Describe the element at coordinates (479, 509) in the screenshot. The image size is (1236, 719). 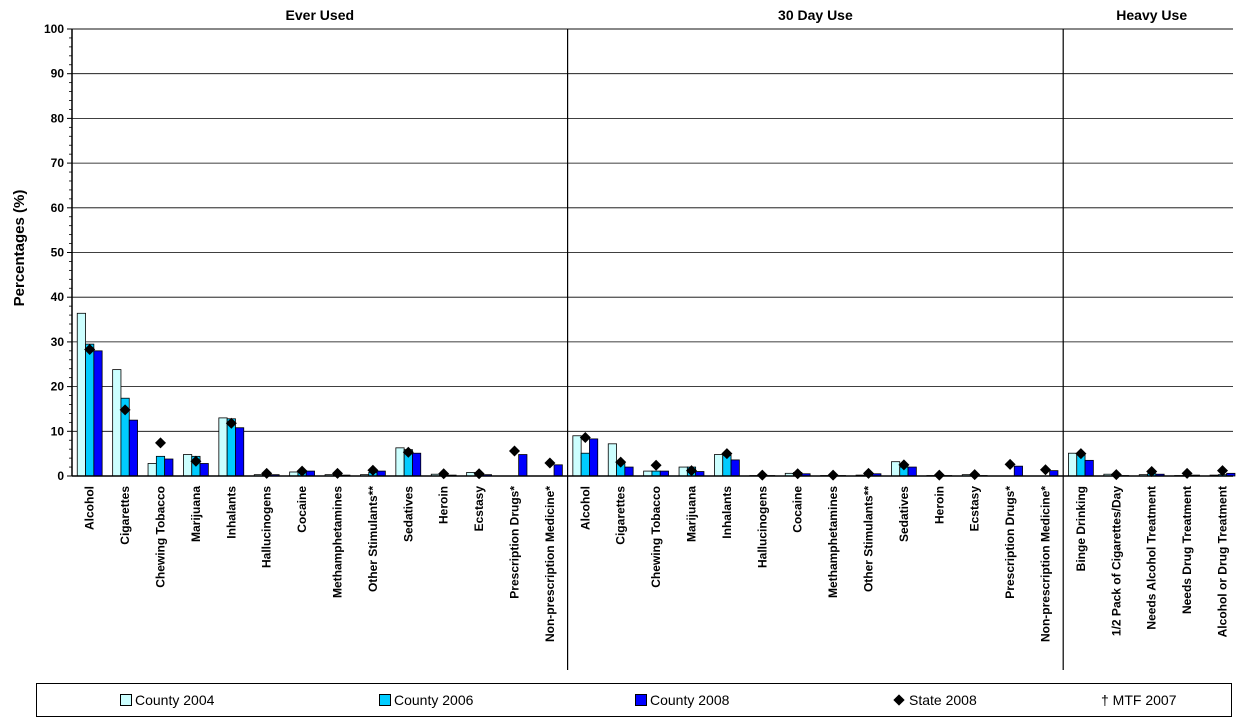
I see `category-label-ever-used-ecstasy: Ecstasy` at that location.